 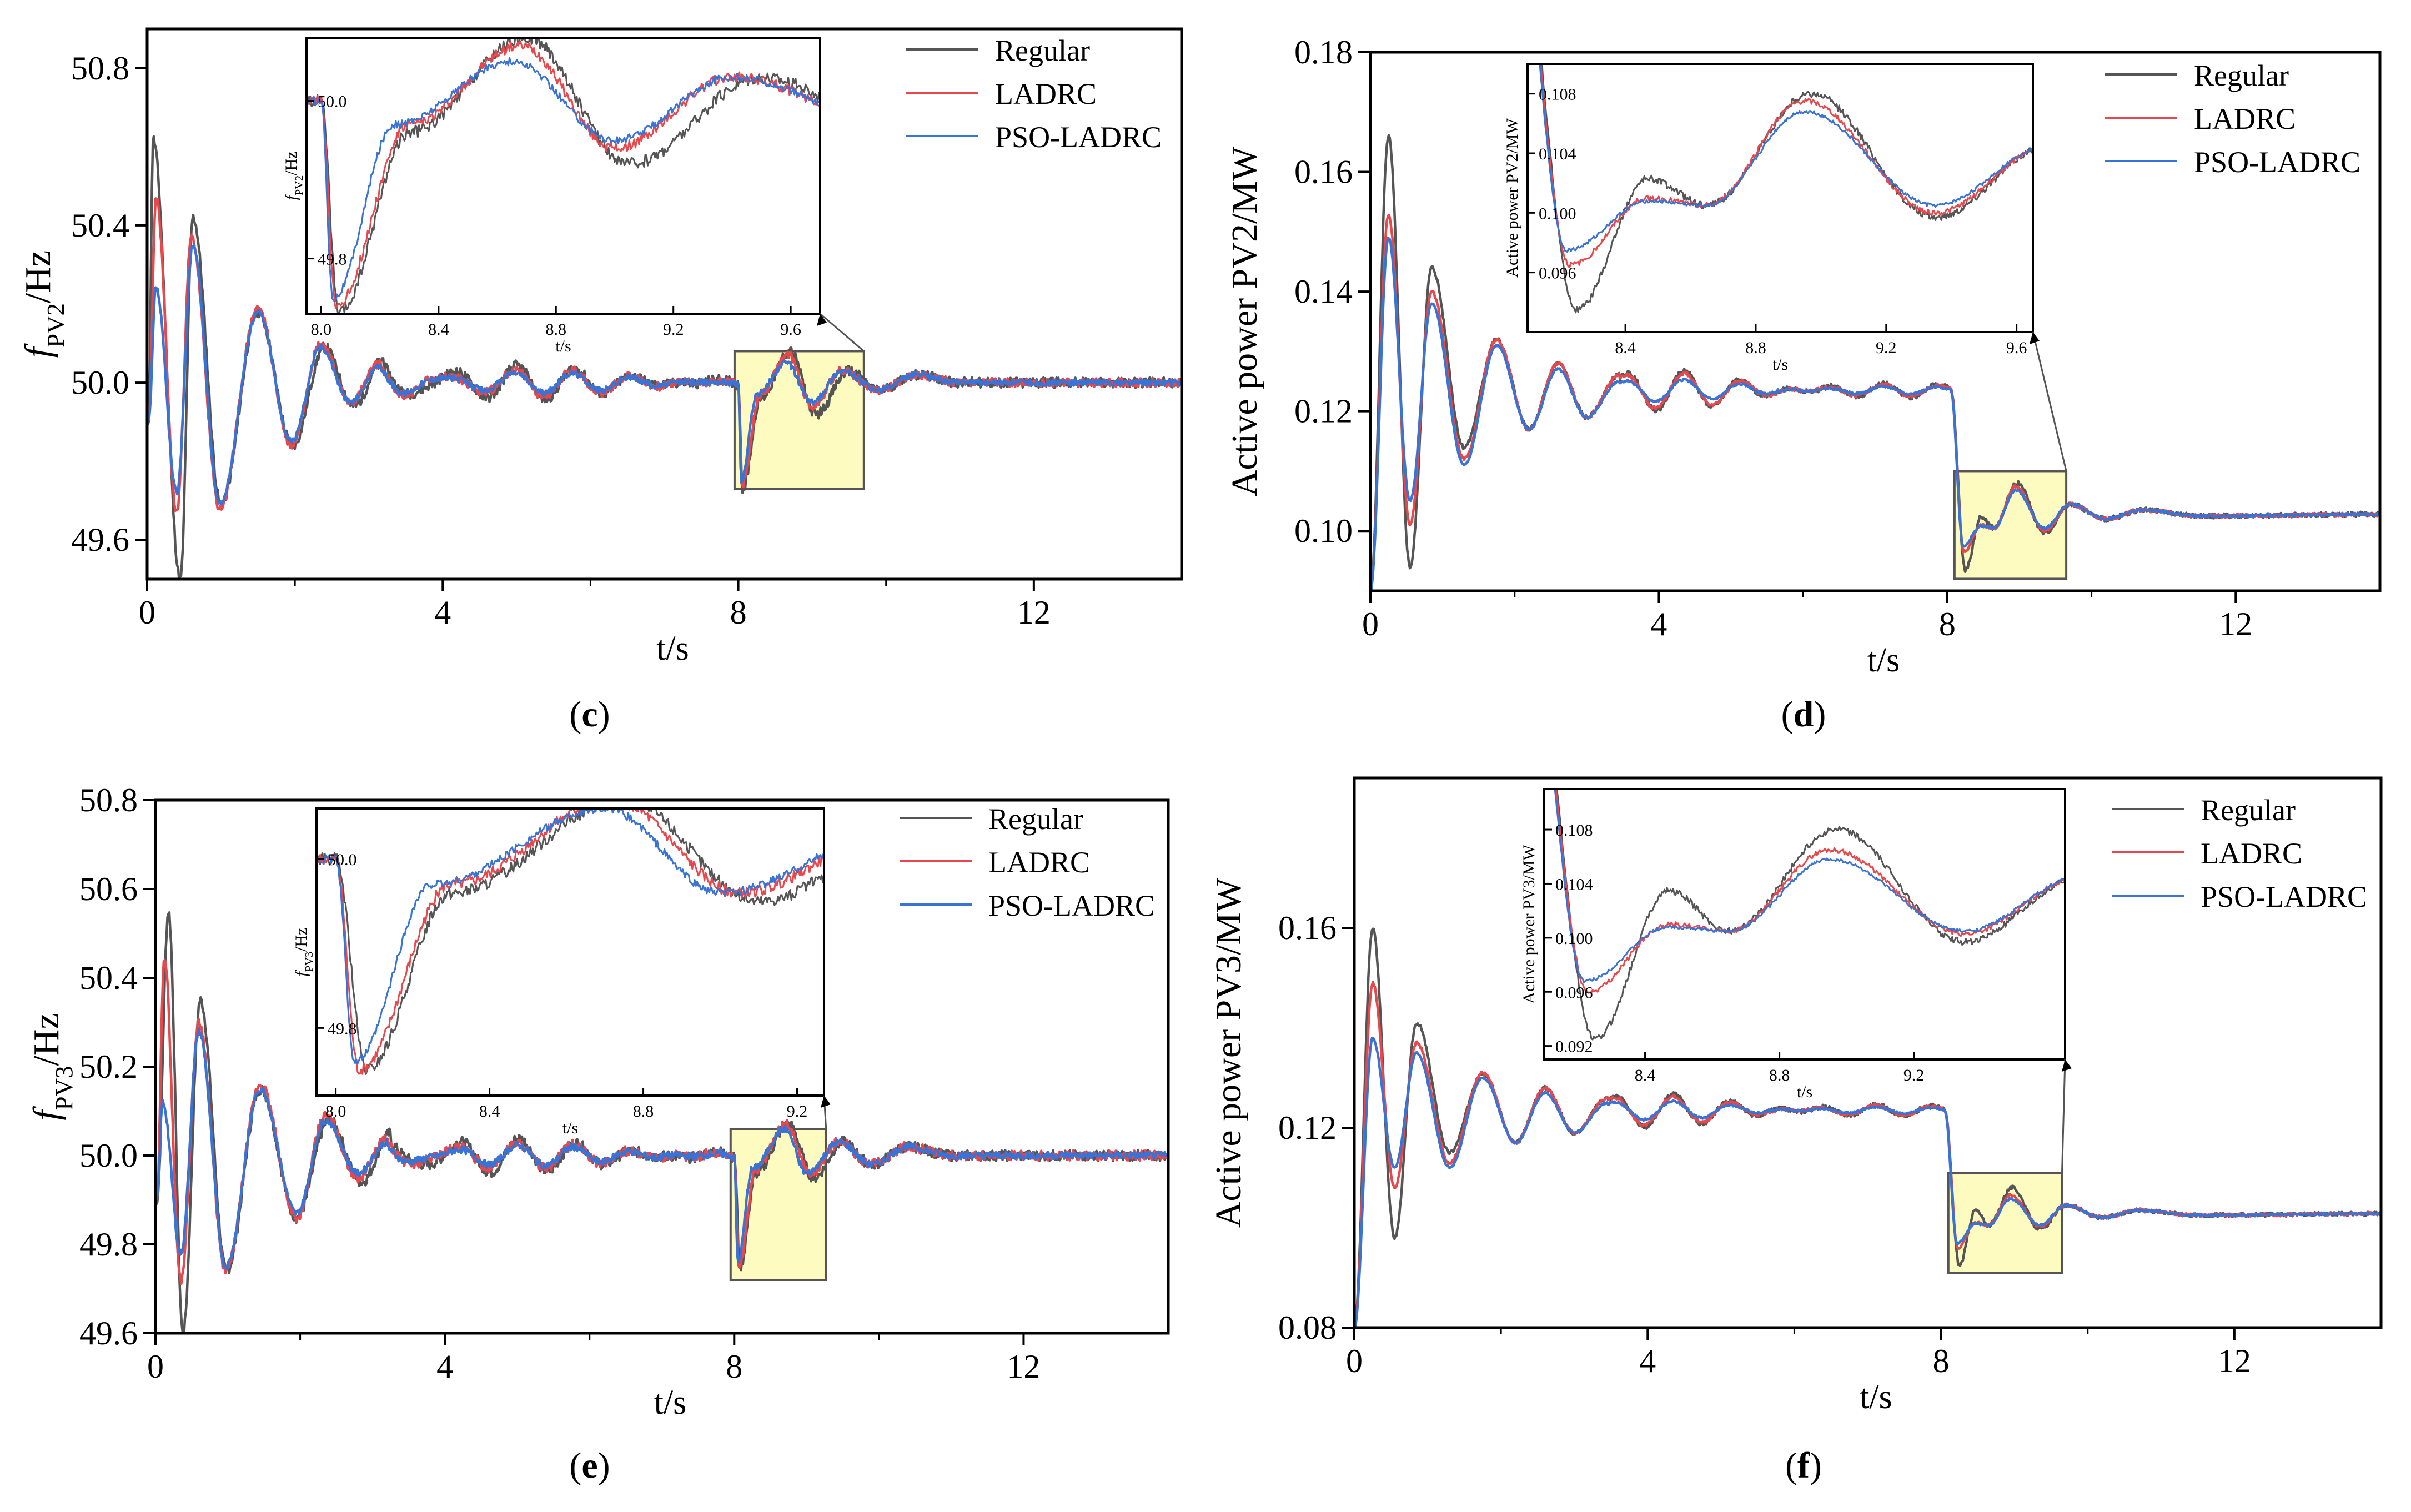 I want to click on inset-y-axis-label: fPV3/Hz, so click(x=303, y=952).